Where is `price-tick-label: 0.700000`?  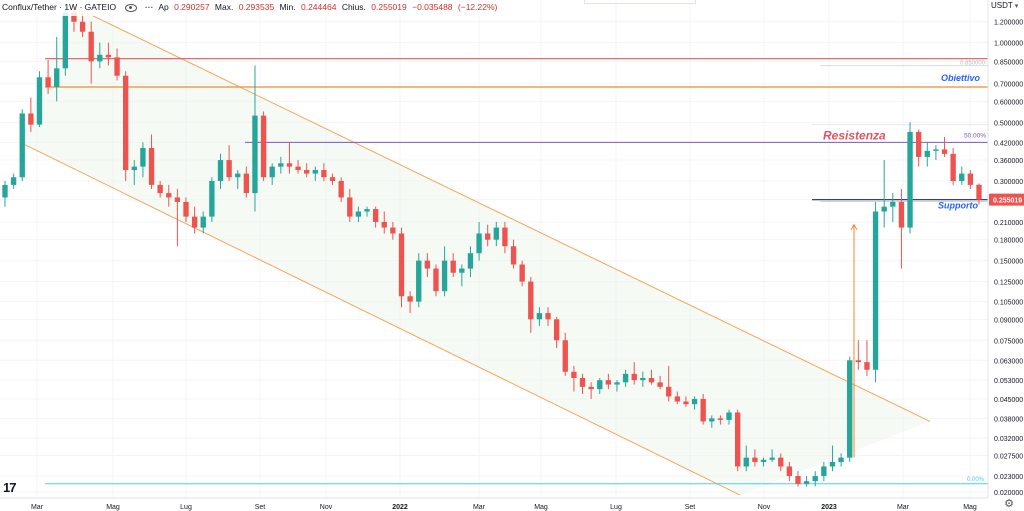
price-tick-label: 0.700000 is located at coordinates (1008, 85).